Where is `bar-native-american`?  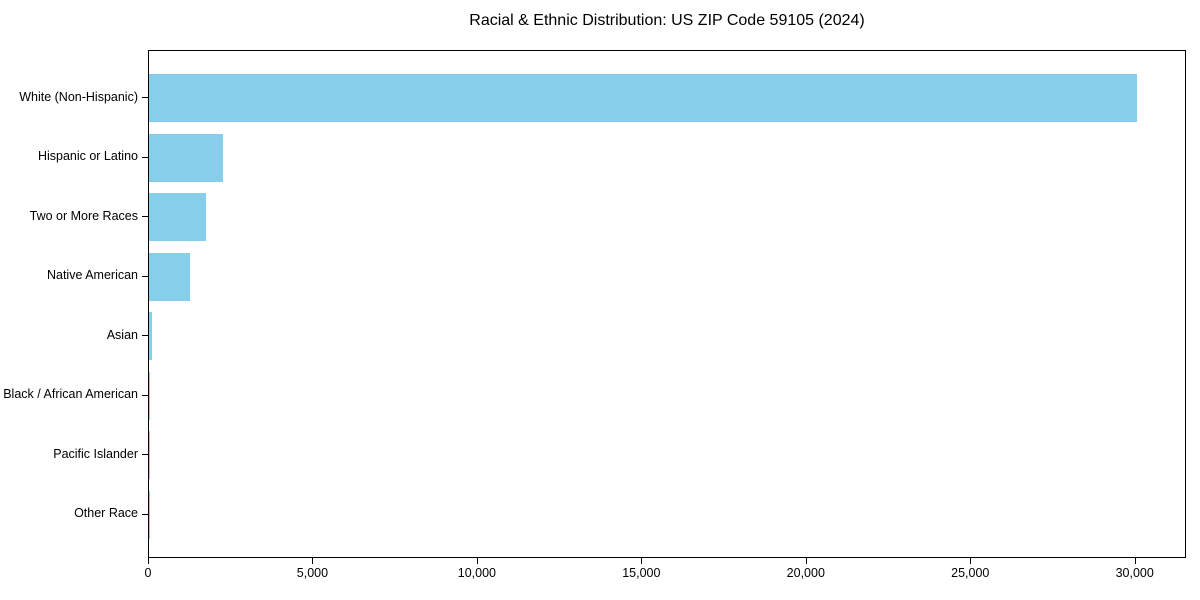 bar-native-american is located at coordinates (170, 276).